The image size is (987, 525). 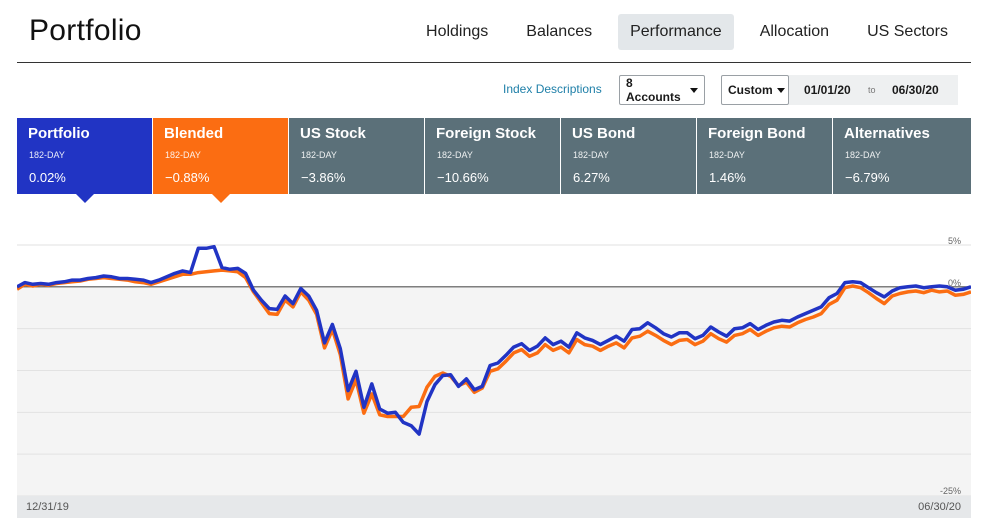 I want to click on date-range-fields: 01/01/20 to 06/30/20, so click(x=873, y=90).